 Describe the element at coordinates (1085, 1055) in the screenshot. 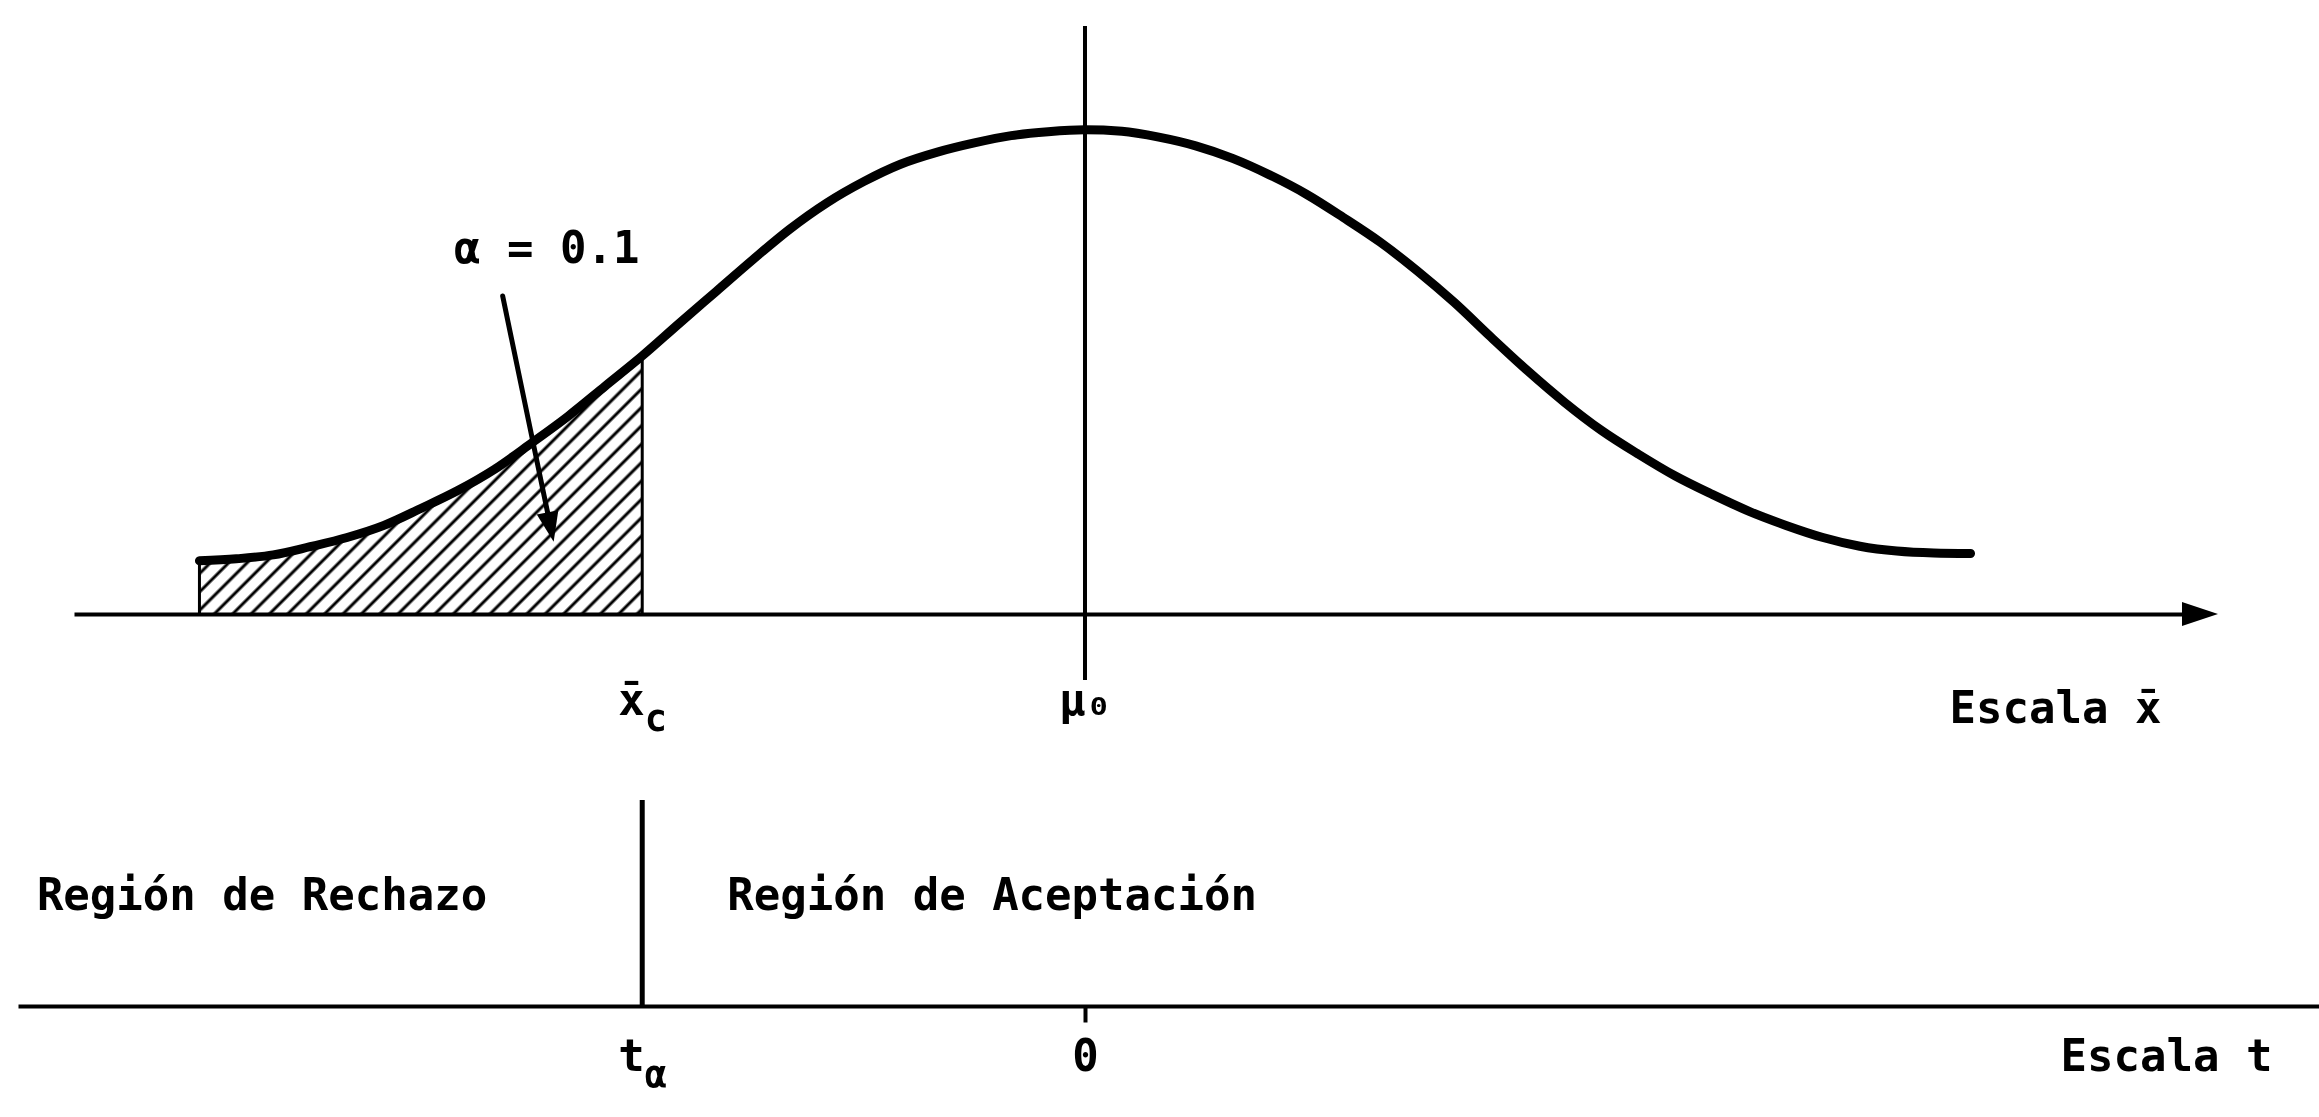

I see `category-label: 0` at that location.